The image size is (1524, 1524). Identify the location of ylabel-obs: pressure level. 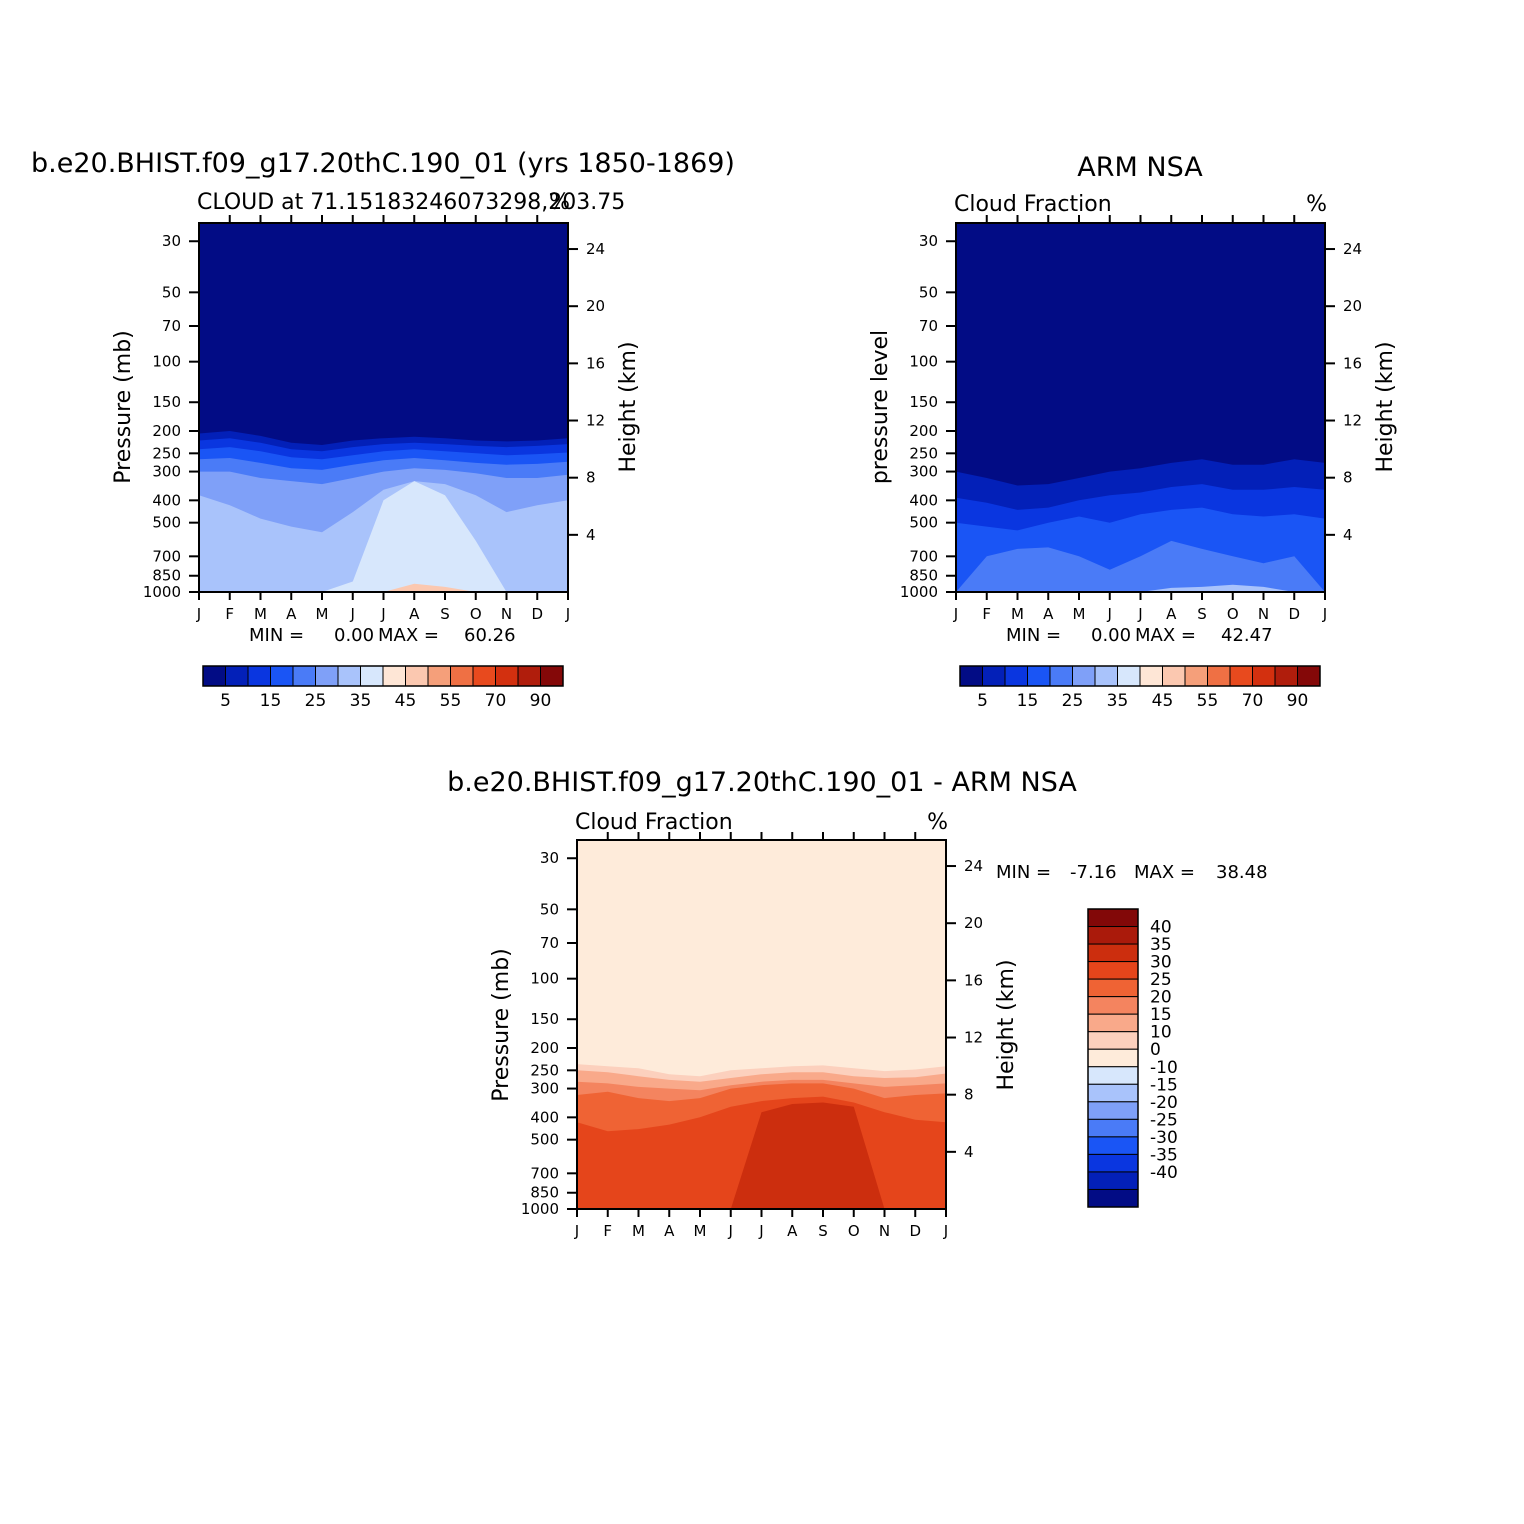
(880, 407).